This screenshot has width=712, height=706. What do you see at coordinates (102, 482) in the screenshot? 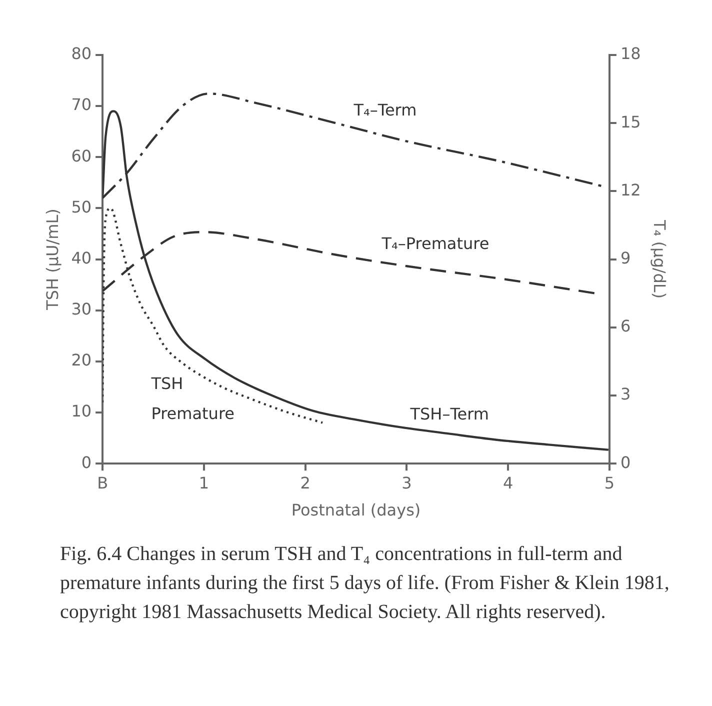
I see `x-tick-label: B` at bounding box center [102, 482].